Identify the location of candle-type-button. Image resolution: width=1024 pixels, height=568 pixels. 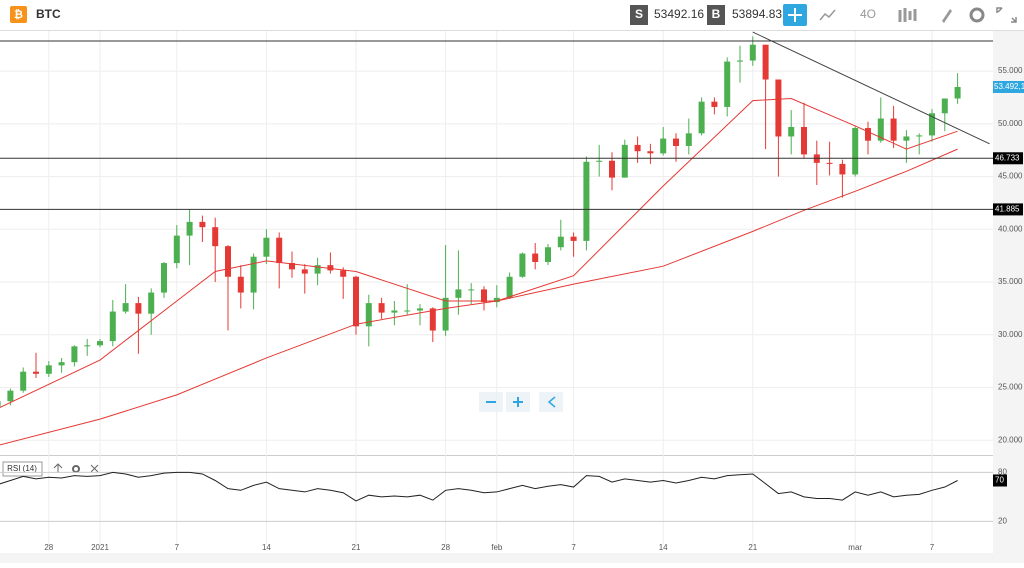
(907, 15).